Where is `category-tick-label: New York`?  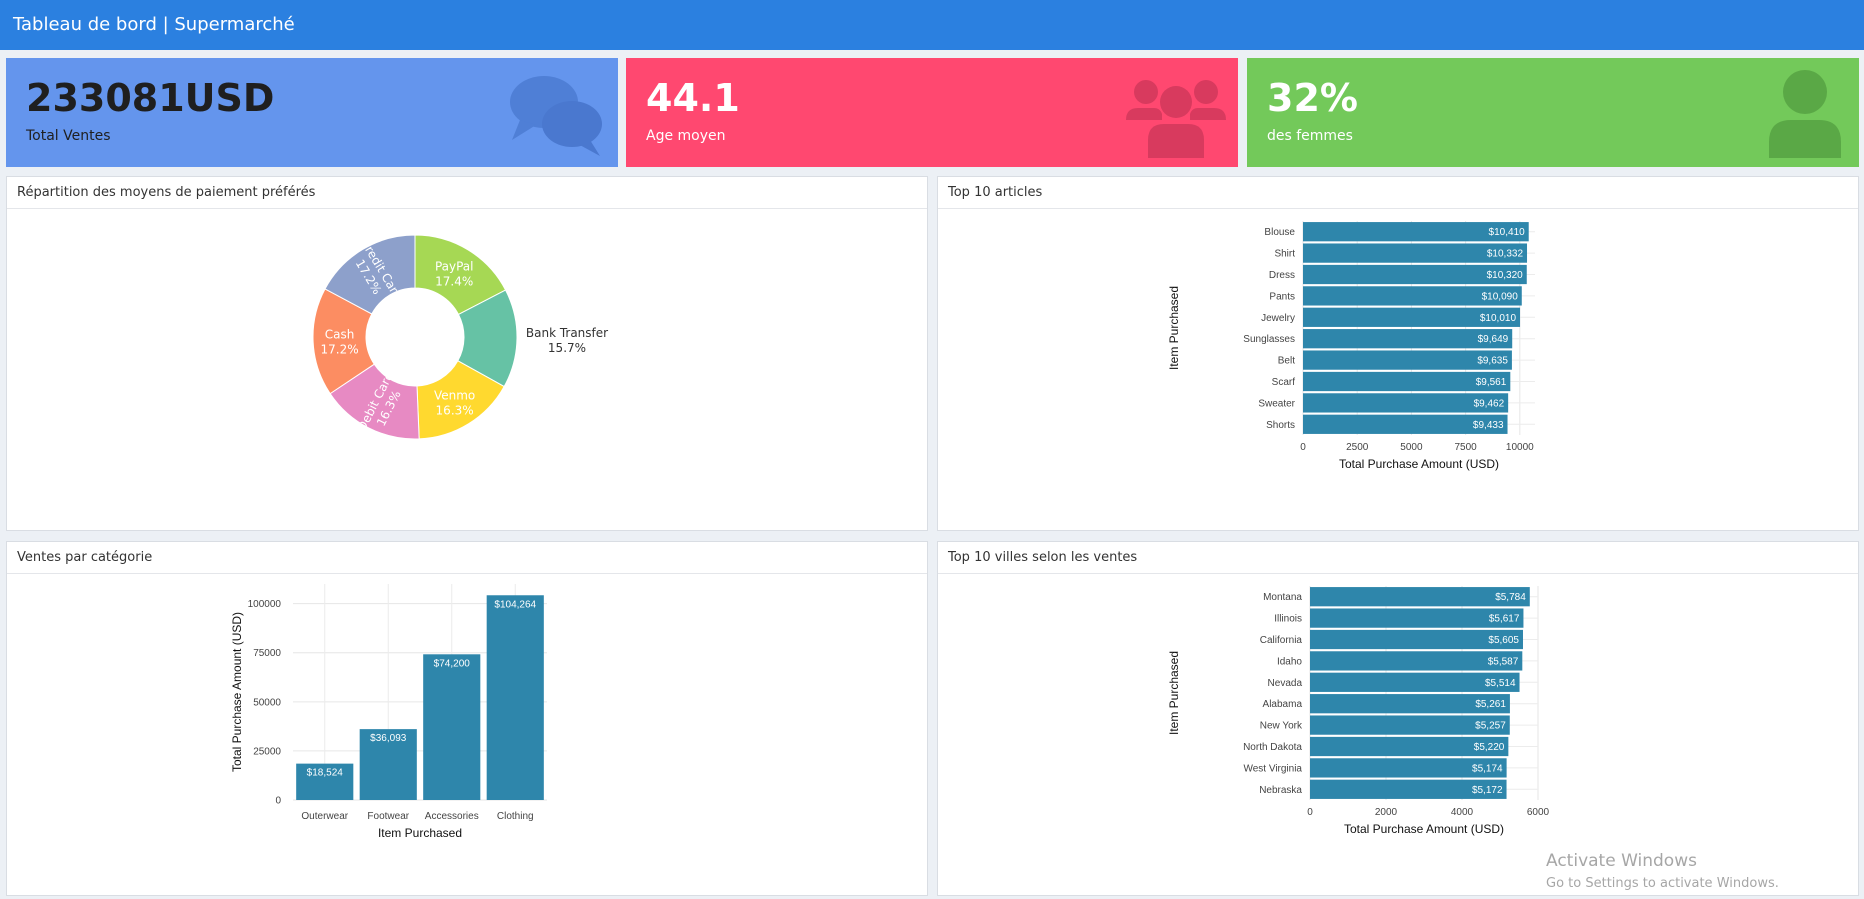
category-tick-label: New York is located at coordinates (1281, 726).